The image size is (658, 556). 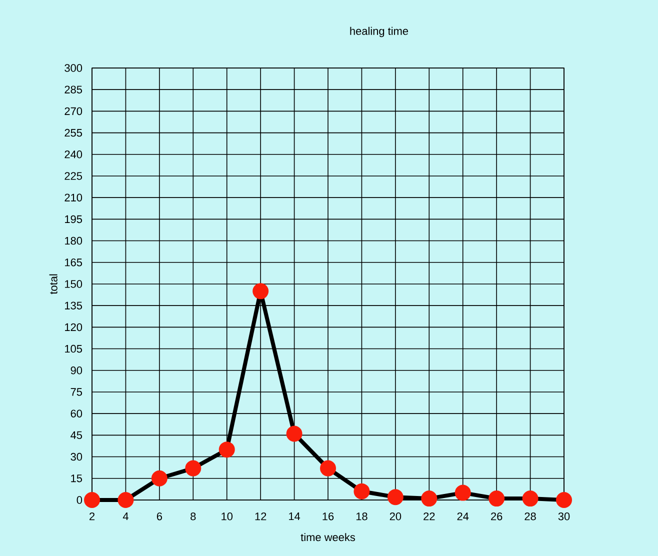 What do you see at coordinates (327, 537) in the screenshot?
I see `x-axis-title: time weeks` at bounding box center [327, 537].